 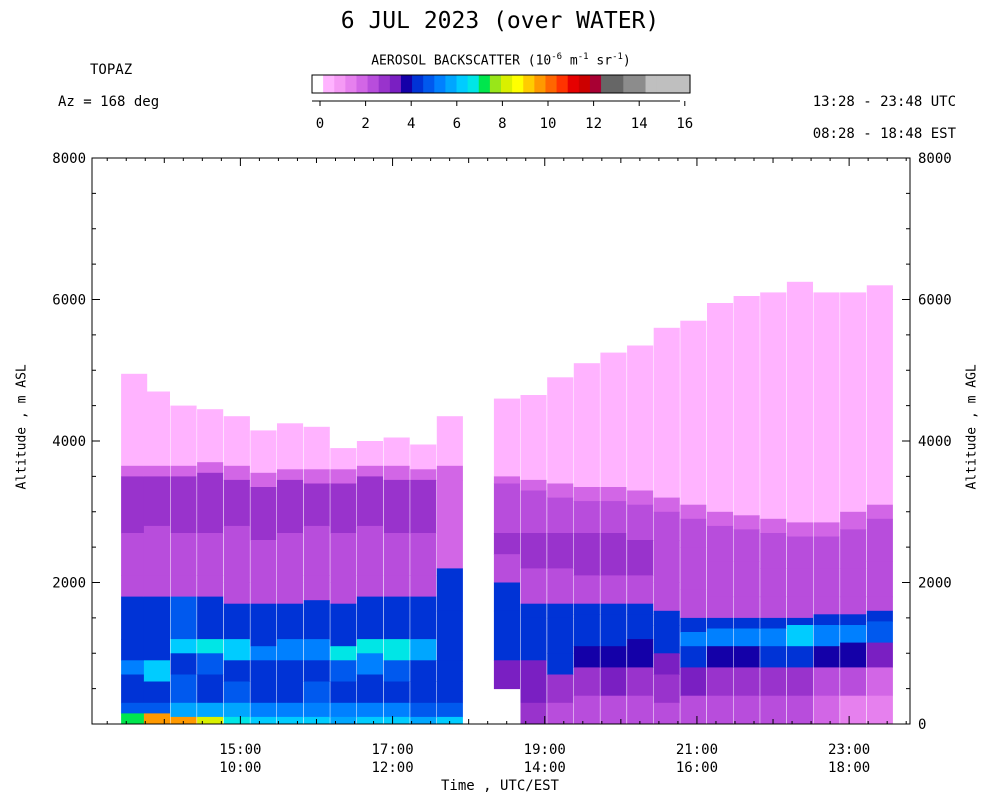 What do you see at coordinates (935, 301) in the screenshot?
I see `y-tick-label-right: 6000` at bounding box center [935, 301].